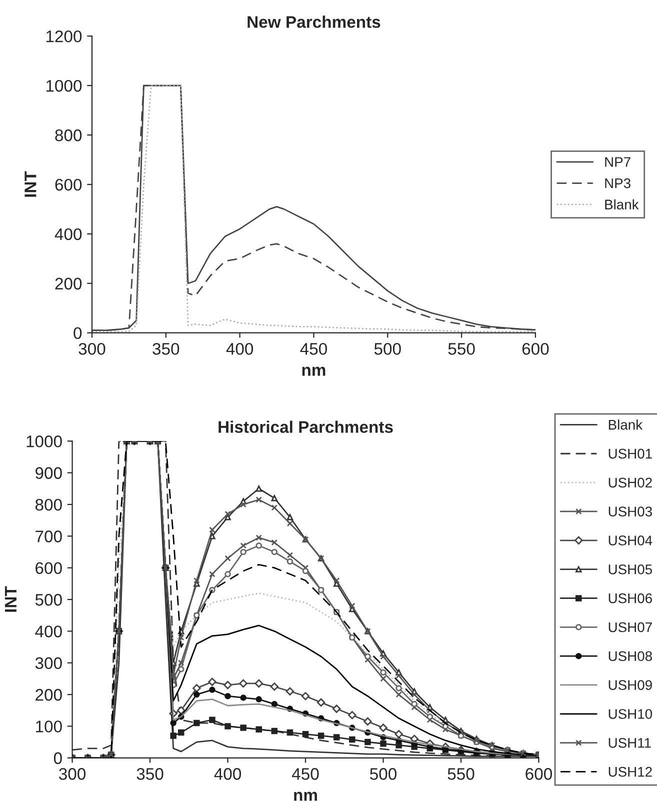 The width and height of the screenshot is (657, 802). I want to click on legend-label: USH01, so click(630, 453).